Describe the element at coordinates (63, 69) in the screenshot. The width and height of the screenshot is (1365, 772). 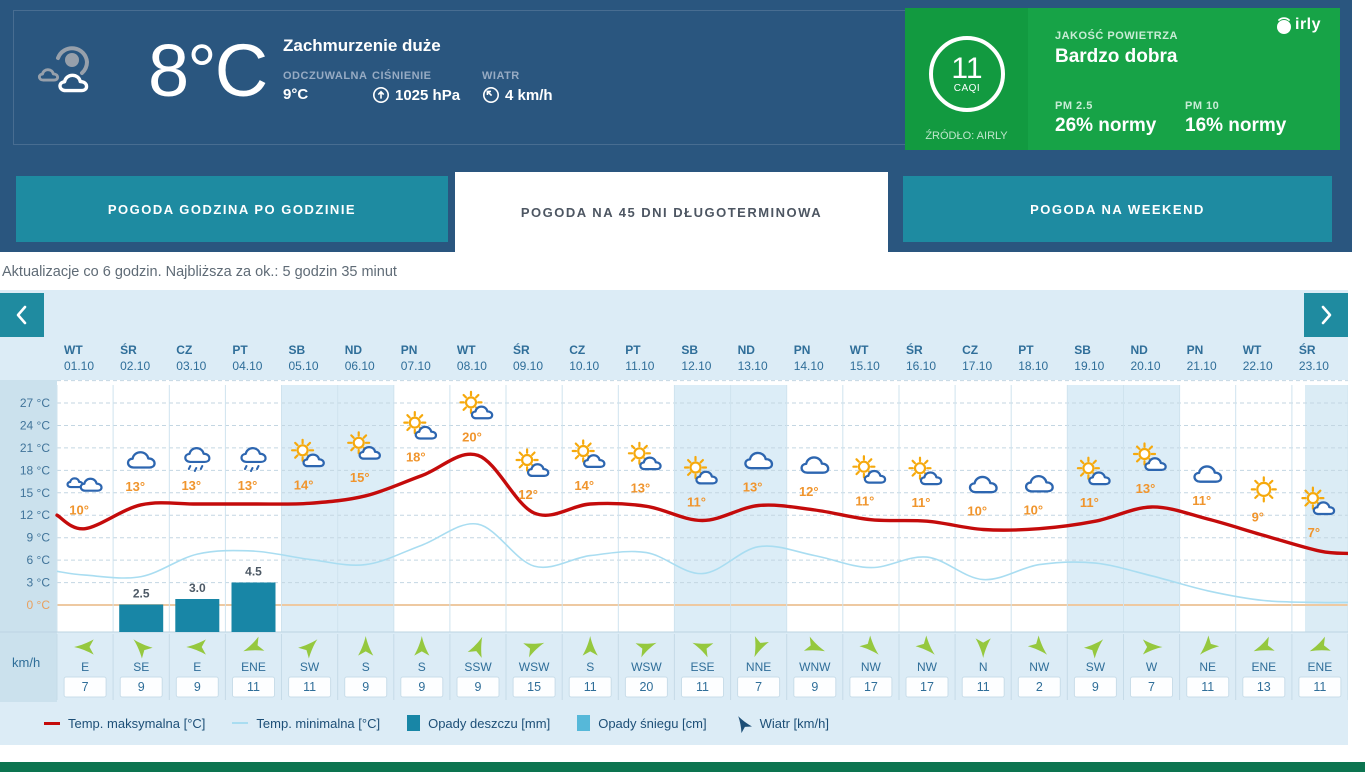
I see `moon-clouds-icon` at that location.